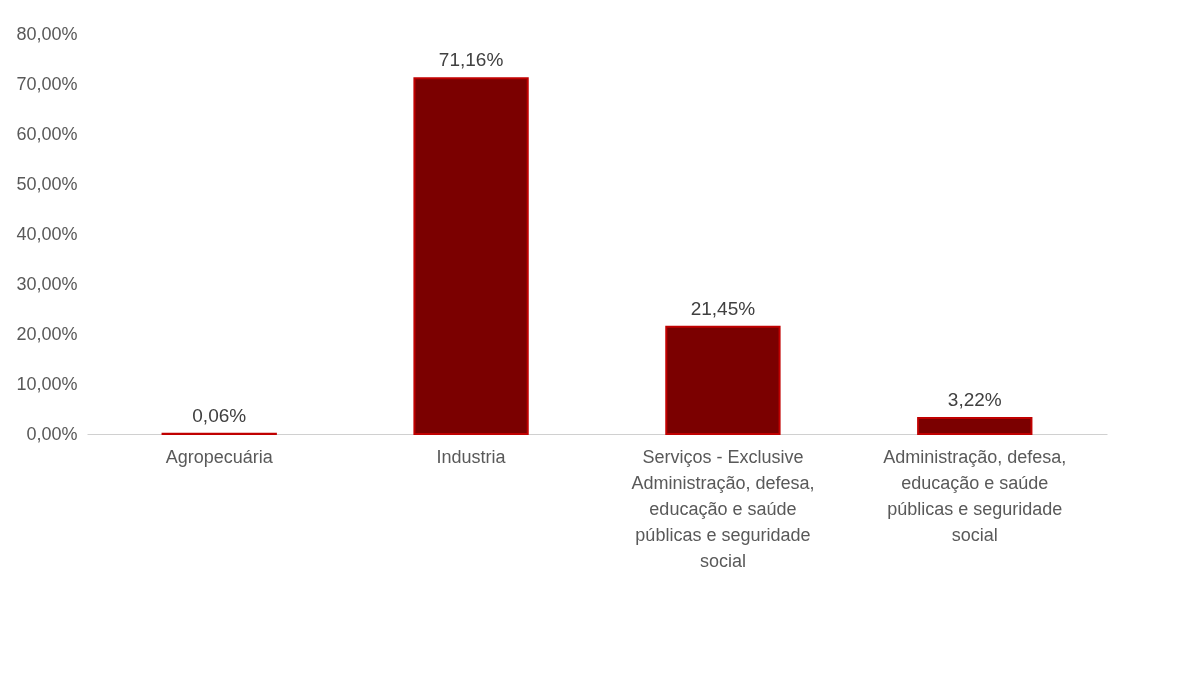 Image resolution: width=1189 pixels, height=694 pixels. What do you see at coordinates (471, 60) in the screenshot?
I see `data-label: 71,16%` at bounding box center [471, 60].